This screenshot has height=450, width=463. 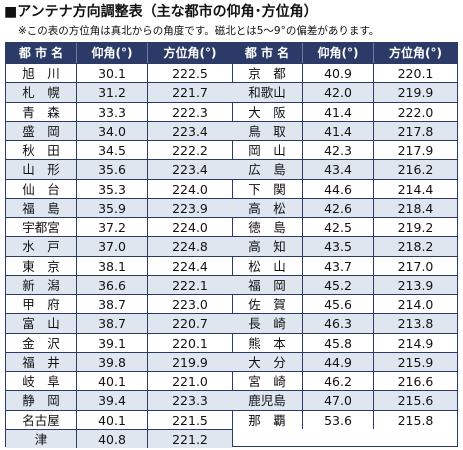 What do you see at coordinates (338, 130) in the screenshot?
I see `elevation-value: 41.4` at bounding box center [338, 130].